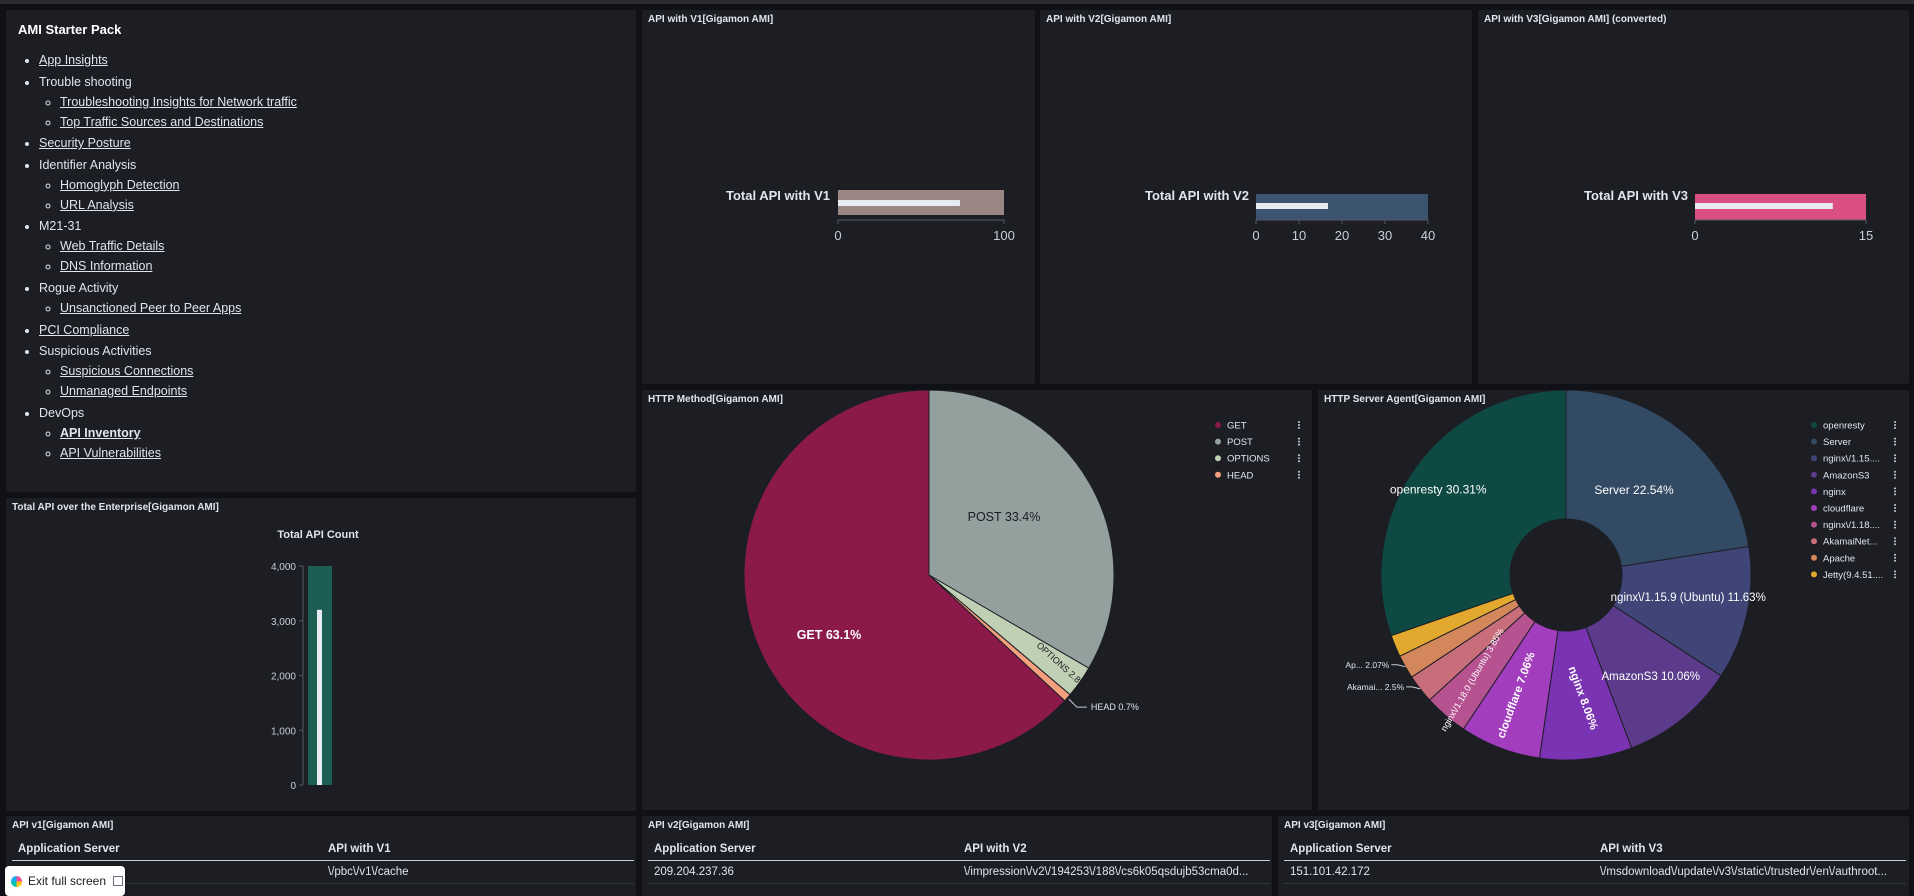 This screenshot has height=896, width=1914. I want to click on api-v2-gauge: Total API with V2 0 10 20 30 40, so click(1290, 215).